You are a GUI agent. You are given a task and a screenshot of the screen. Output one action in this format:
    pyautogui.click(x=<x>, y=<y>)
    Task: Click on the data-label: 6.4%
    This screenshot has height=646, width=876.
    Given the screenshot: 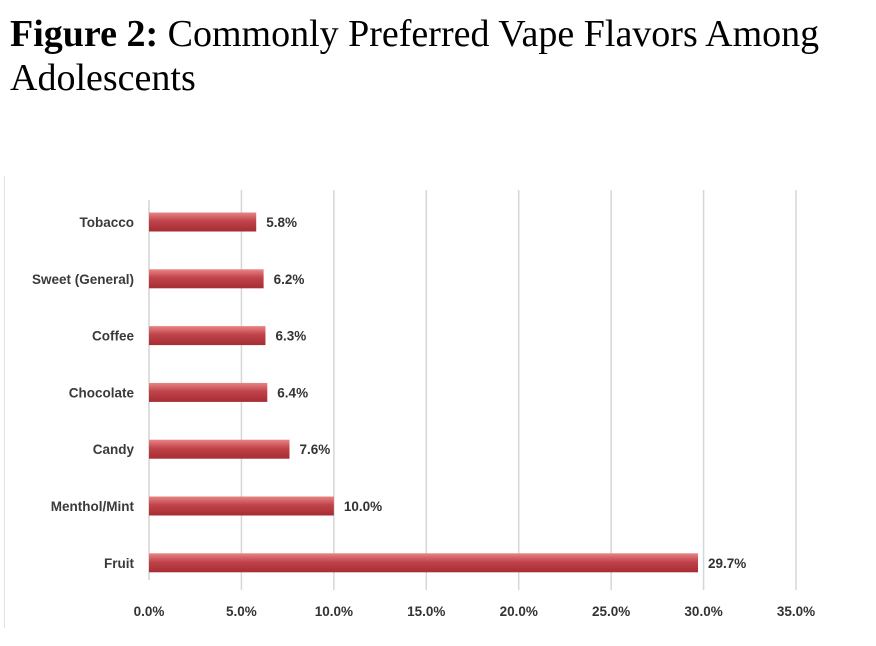 What is the action you would take?
    pyautogui.click(x=292, y=392)
    